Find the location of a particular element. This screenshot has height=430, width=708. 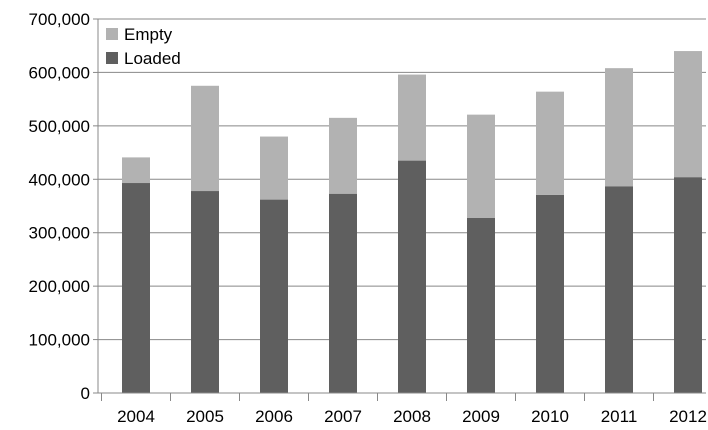

bar-loaded-2005 is located at coordinates (205, 292).